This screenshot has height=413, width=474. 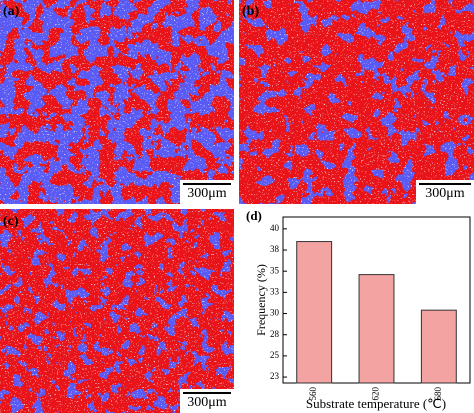 I want to click on panel-label: (c), so click(x=11, y=221).